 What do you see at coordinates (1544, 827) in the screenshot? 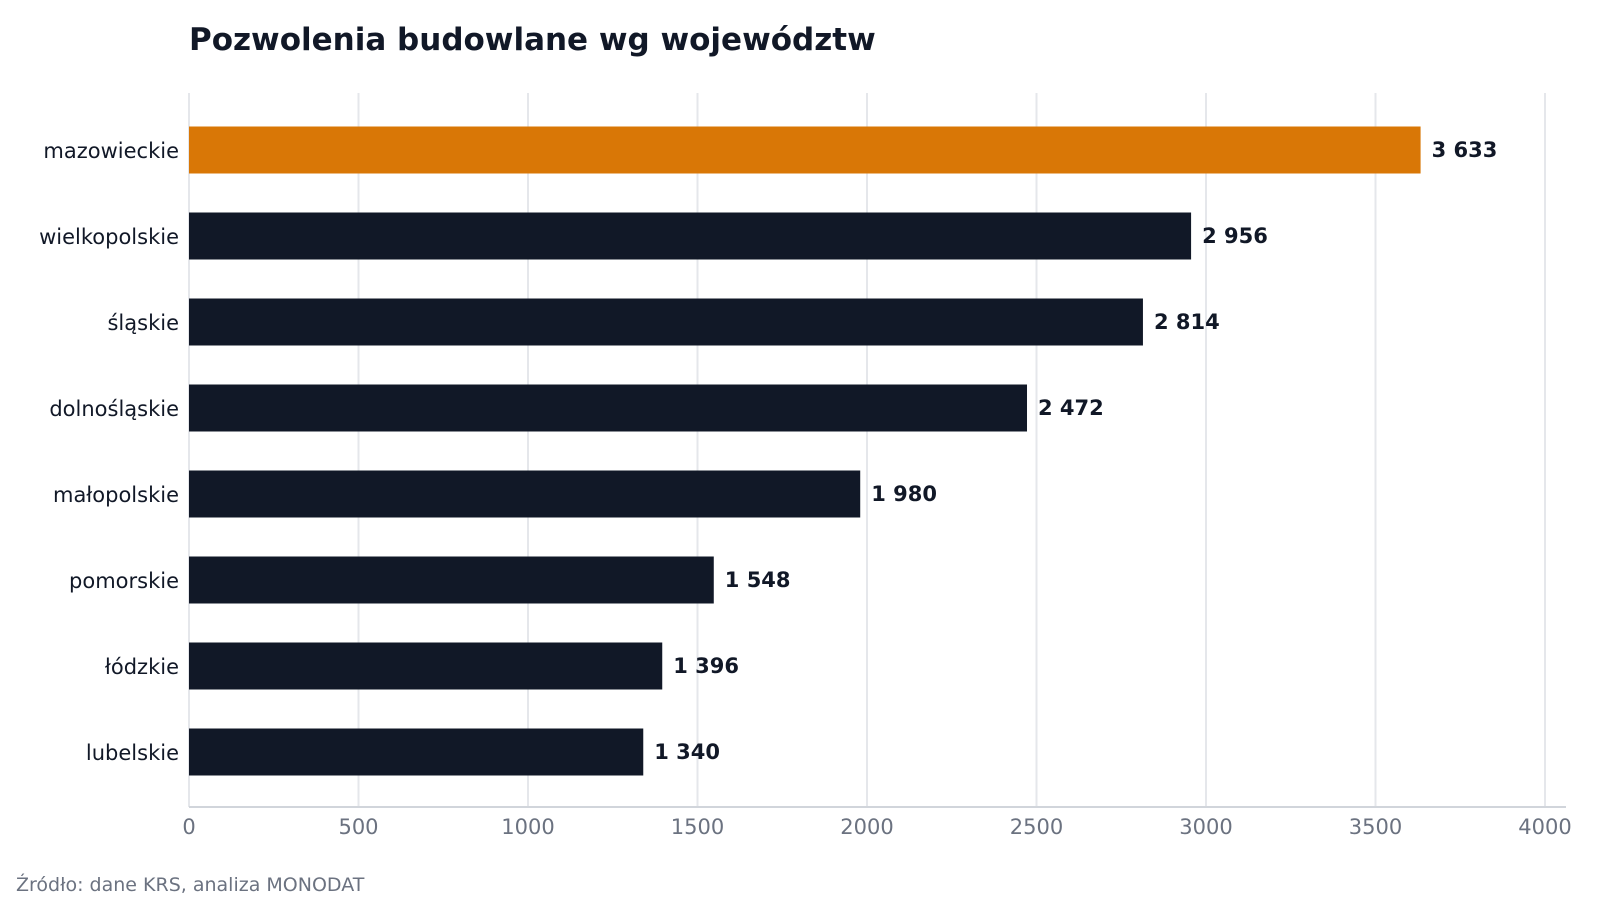
I see `x-tick-label: 4000` at bounding box center [1544, 827].